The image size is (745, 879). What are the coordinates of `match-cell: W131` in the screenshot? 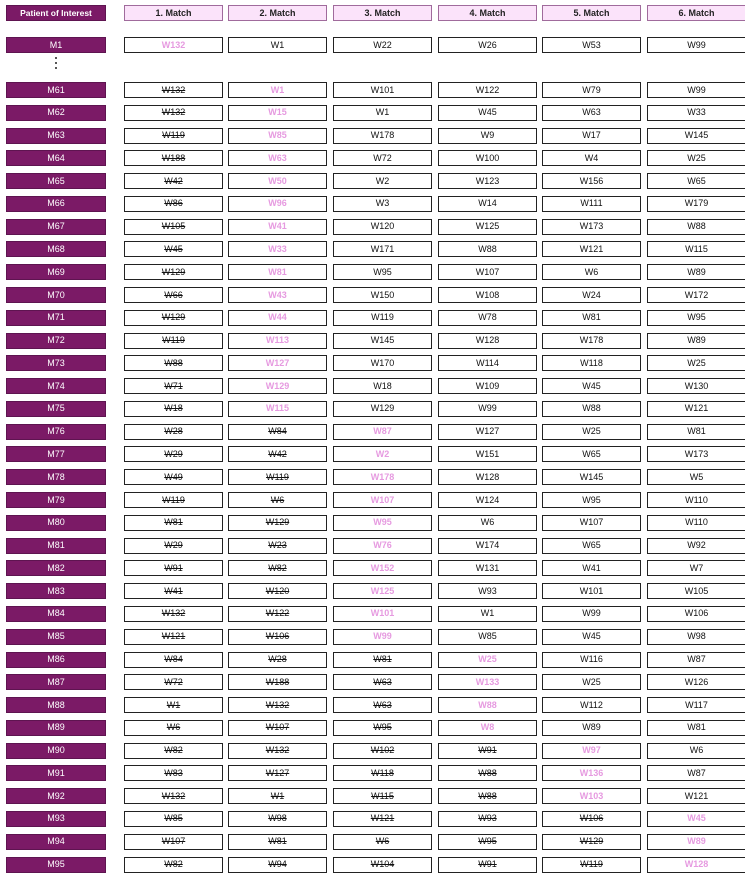 It's located at (487, 568).